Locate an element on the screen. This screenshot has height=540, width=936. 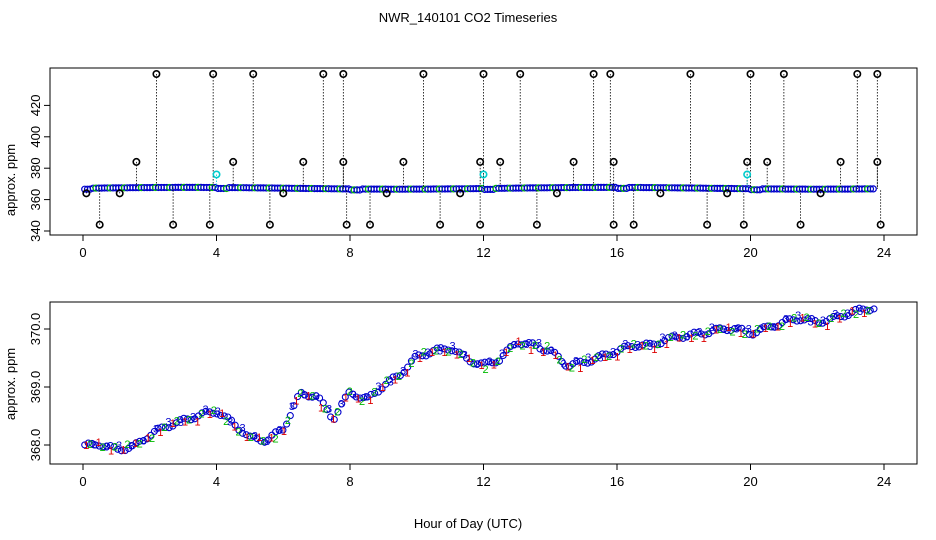
top-x-tick-label: 0 is located at coordinates (82, 252).